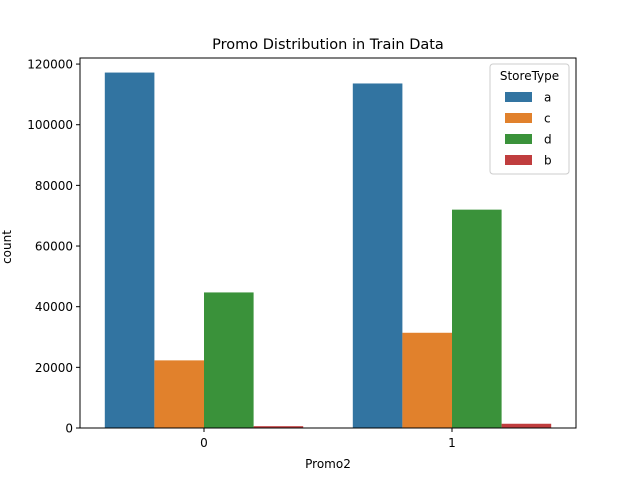  What do you see at coordinates (54, 368) in the screenshot?
I see `y-tick-label: 20000` at bounding box center [54, 368].